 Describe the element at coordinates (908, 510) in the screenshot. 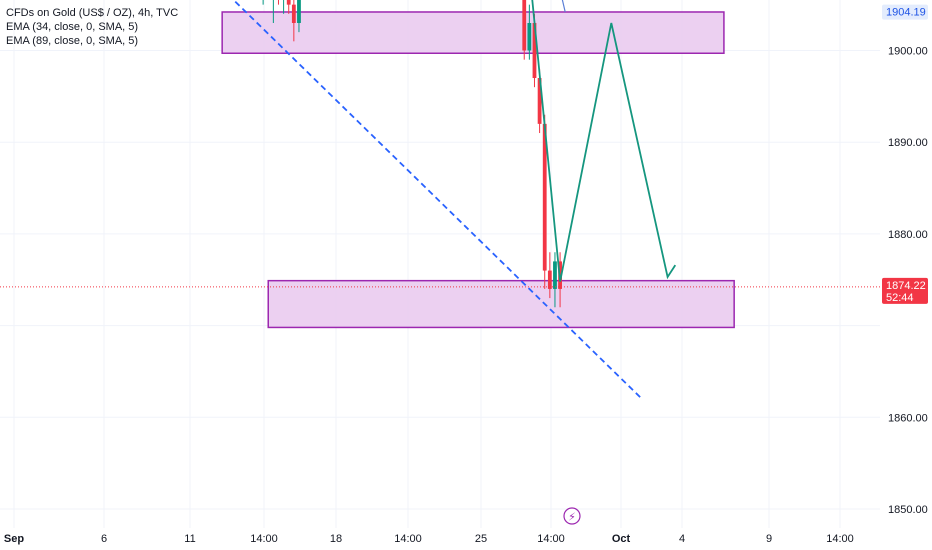

I see `y-tick-label: 1850.00` at that location.